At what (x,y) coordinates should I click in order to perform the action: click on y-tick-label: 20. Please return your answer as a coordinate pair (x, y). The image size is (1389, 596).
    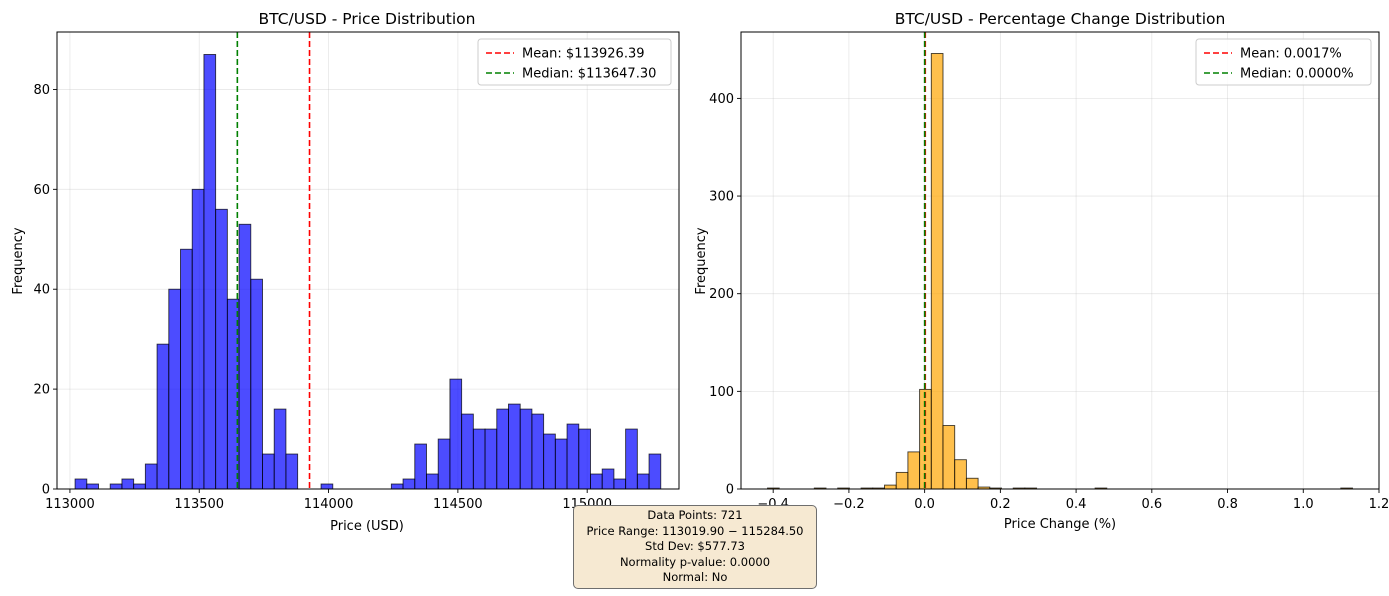
    Looking at the image, I should click on (41, 390).